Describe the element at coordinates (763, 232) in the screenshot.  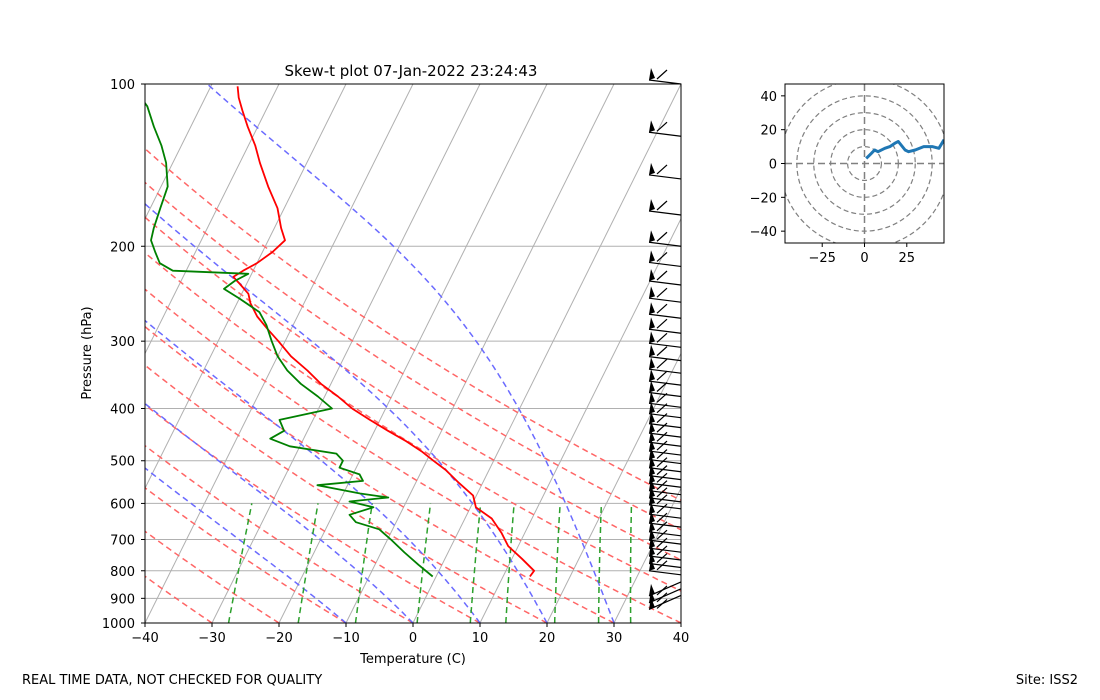
I see `hodo-y-tick-label: −40` at that location.